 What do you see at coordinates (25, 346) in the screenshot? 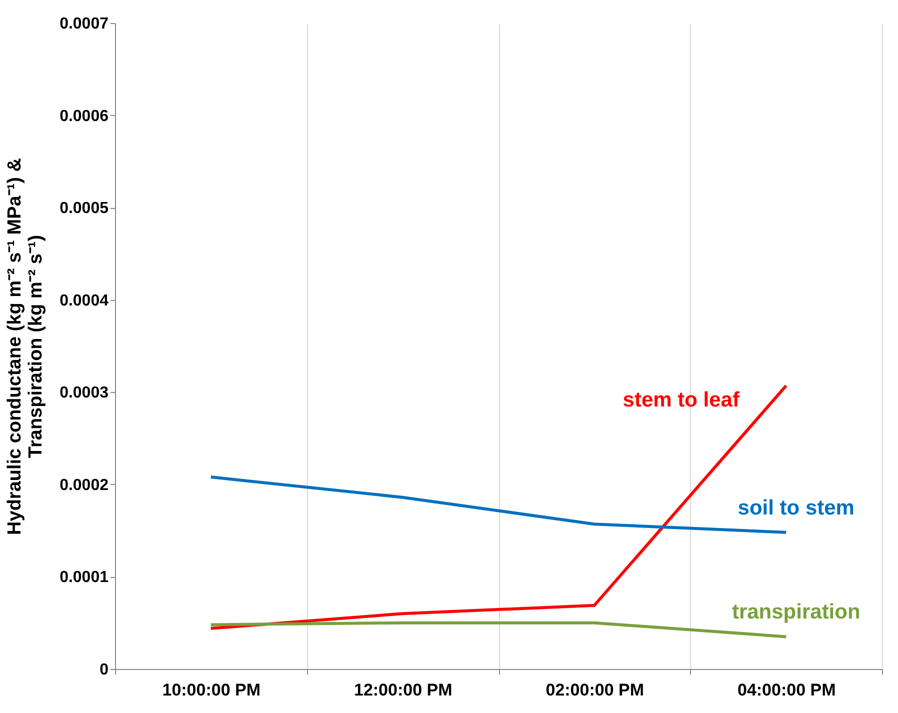
I see `y-axis-title: Hydraulic conductane (kg m⁻² s⁻¹ MPa⁻¹) & Transpiration (kg m⁻² s⁻¹)` at bounding box center [25, 346].